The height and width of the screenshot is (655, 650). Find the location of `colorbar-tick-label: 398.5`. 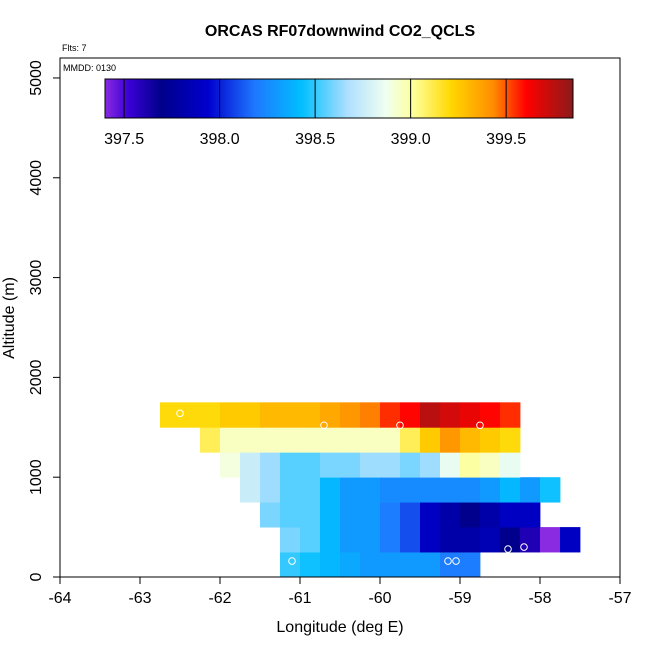

colorbar-tick-label: 398.5 is located at coordinates (315, 139).